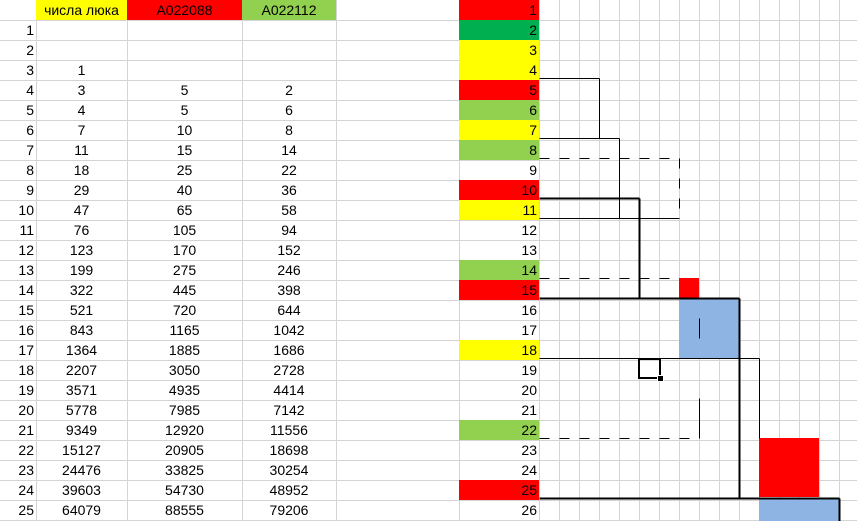 The height and width of the screenshot is (521, 857). Describe the element at coordinates (289, 410) in the screenshot. I see `a022112-cell: 7142` at that location.